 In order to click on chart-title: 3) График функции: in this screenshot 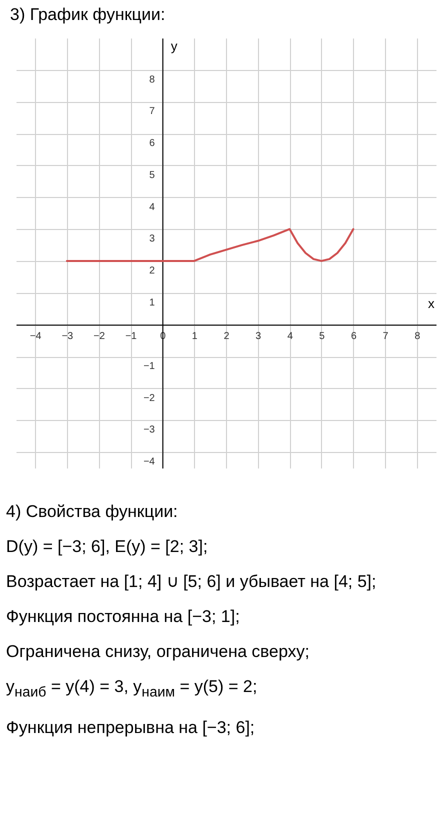, I will do `click(88, 14)`.